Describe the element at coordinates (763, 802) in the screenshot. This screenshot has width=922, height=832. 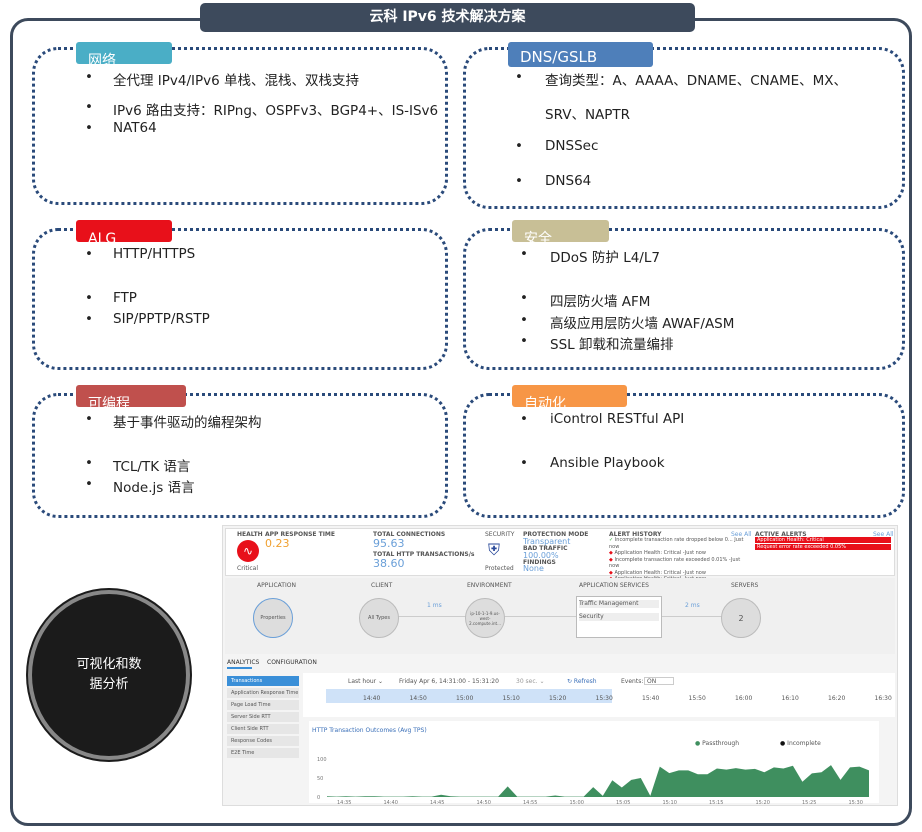
I see `x-tick: 15:20` at that location.